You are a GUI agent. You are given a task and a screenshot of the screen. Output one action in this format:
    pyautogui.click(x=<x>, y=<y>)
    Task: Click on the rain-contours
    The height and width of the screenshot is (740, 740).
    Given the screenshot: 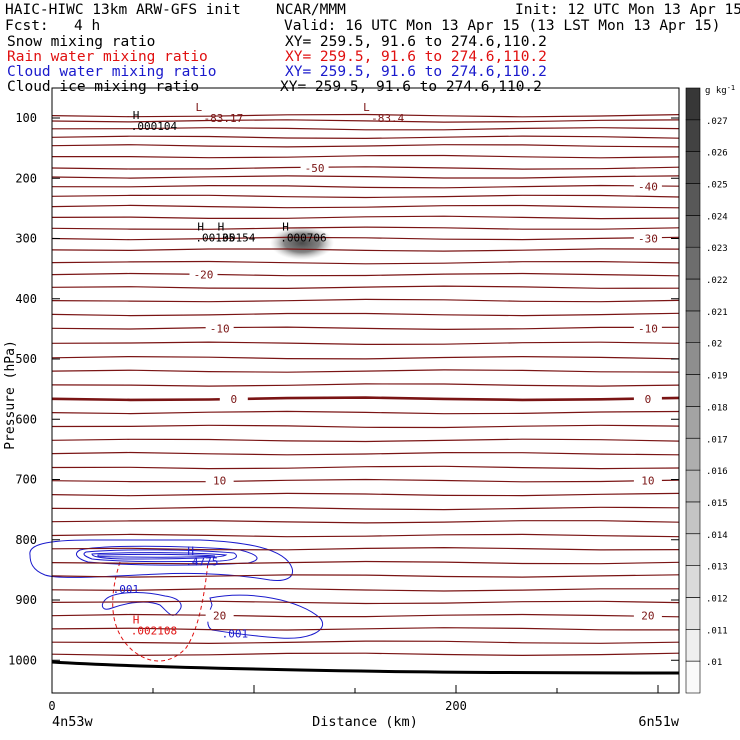 What is the action you would take?
    pyautogui.click(x=160, y=611)
    